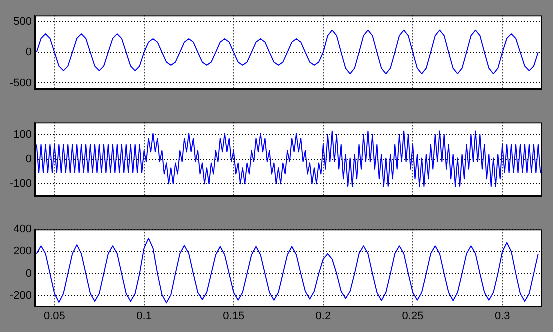 The height and width of the screenshot is (332, 553). I want to click on y-tick-label: -500, so click(21, 83).